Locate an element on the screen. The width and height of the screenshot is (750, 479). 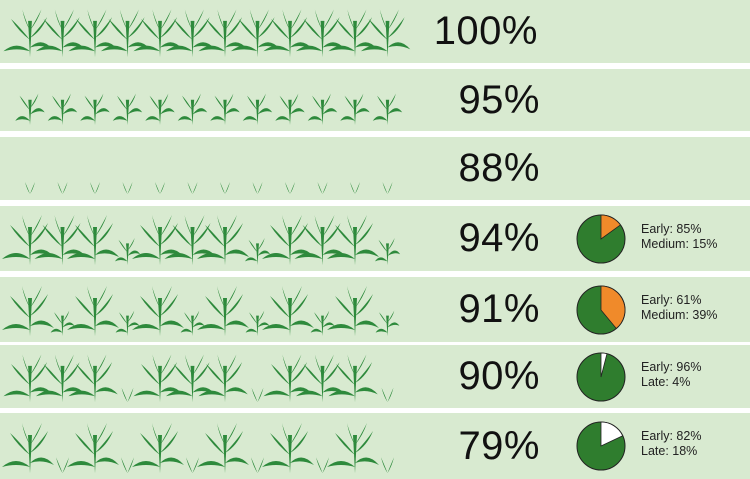
legend-entry: Early: 82% is located at coordinates (671, 436).